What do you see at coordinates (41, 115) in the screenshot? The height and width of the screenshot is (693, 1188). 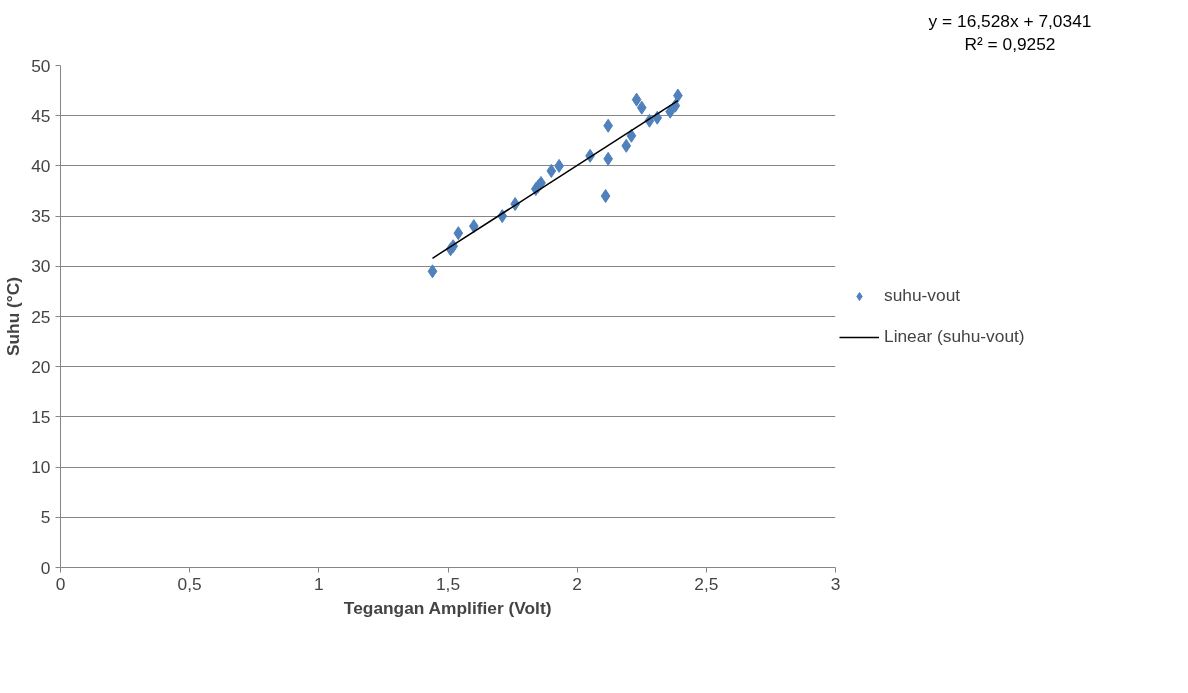 I see `y-tick-label: 45` at bounding box center [41, 115].